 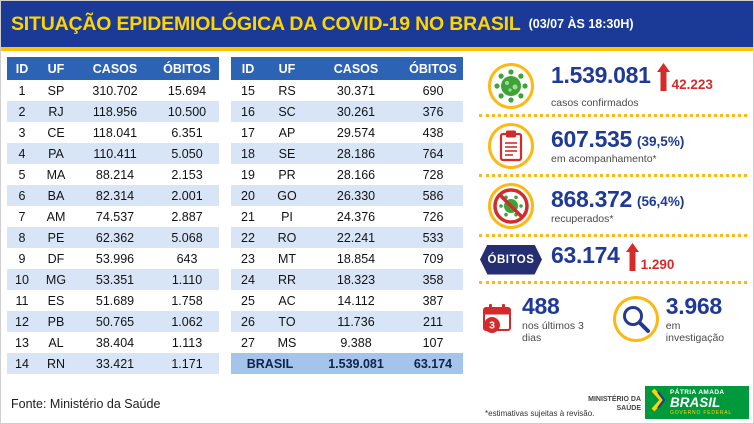 I want to click on table-row: 27 MS 9.388 107, so click(x=347, y=342).